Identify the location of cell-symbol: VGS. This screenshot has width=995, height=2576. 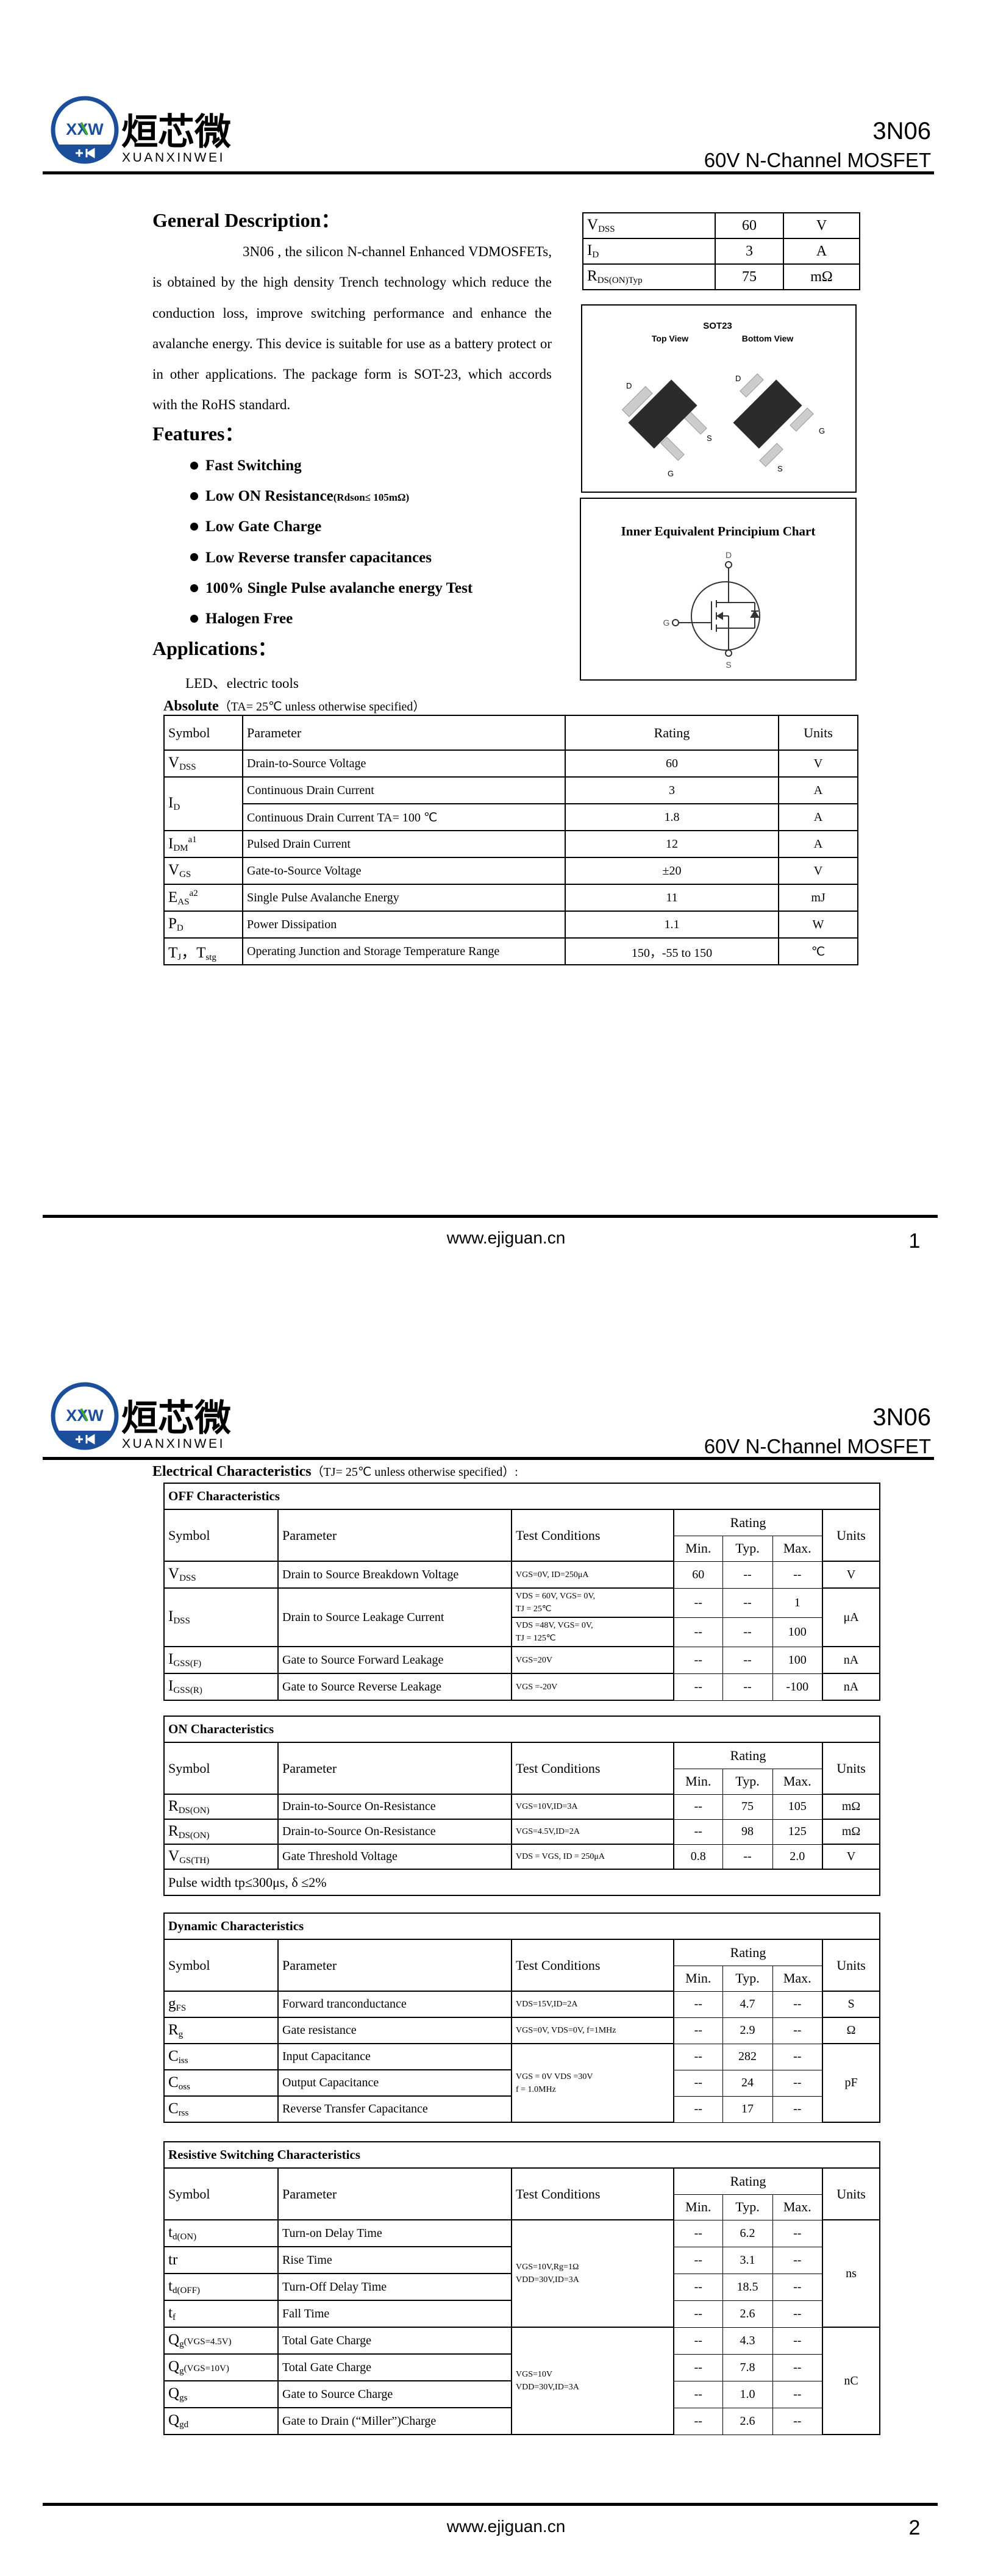
(203, 871).